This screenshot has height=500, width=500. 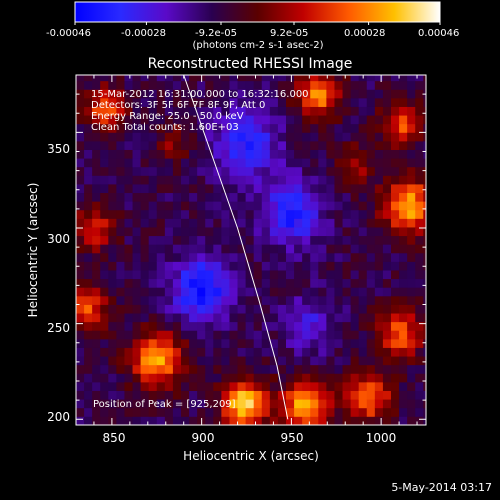 What do you see at coordinates (58, 283) in the screenshot?
I see `y-tick-labels: 200 250 300 350` at bounding box center [58, 283].